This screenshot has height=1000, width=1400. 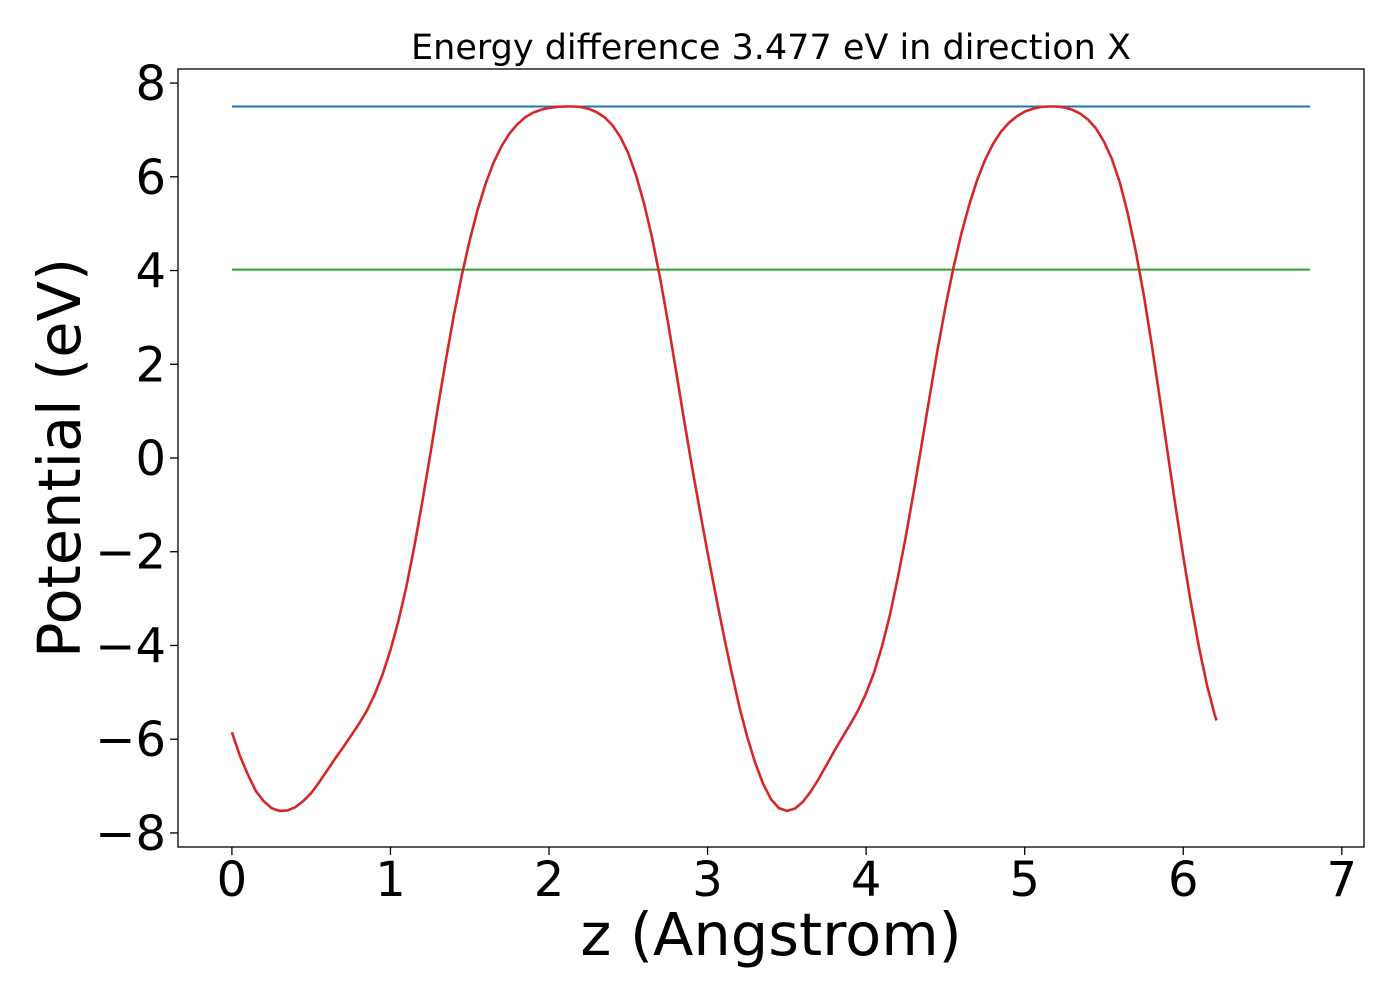 I want to click on y-tick-label: −8, so click(x=130, y=834).